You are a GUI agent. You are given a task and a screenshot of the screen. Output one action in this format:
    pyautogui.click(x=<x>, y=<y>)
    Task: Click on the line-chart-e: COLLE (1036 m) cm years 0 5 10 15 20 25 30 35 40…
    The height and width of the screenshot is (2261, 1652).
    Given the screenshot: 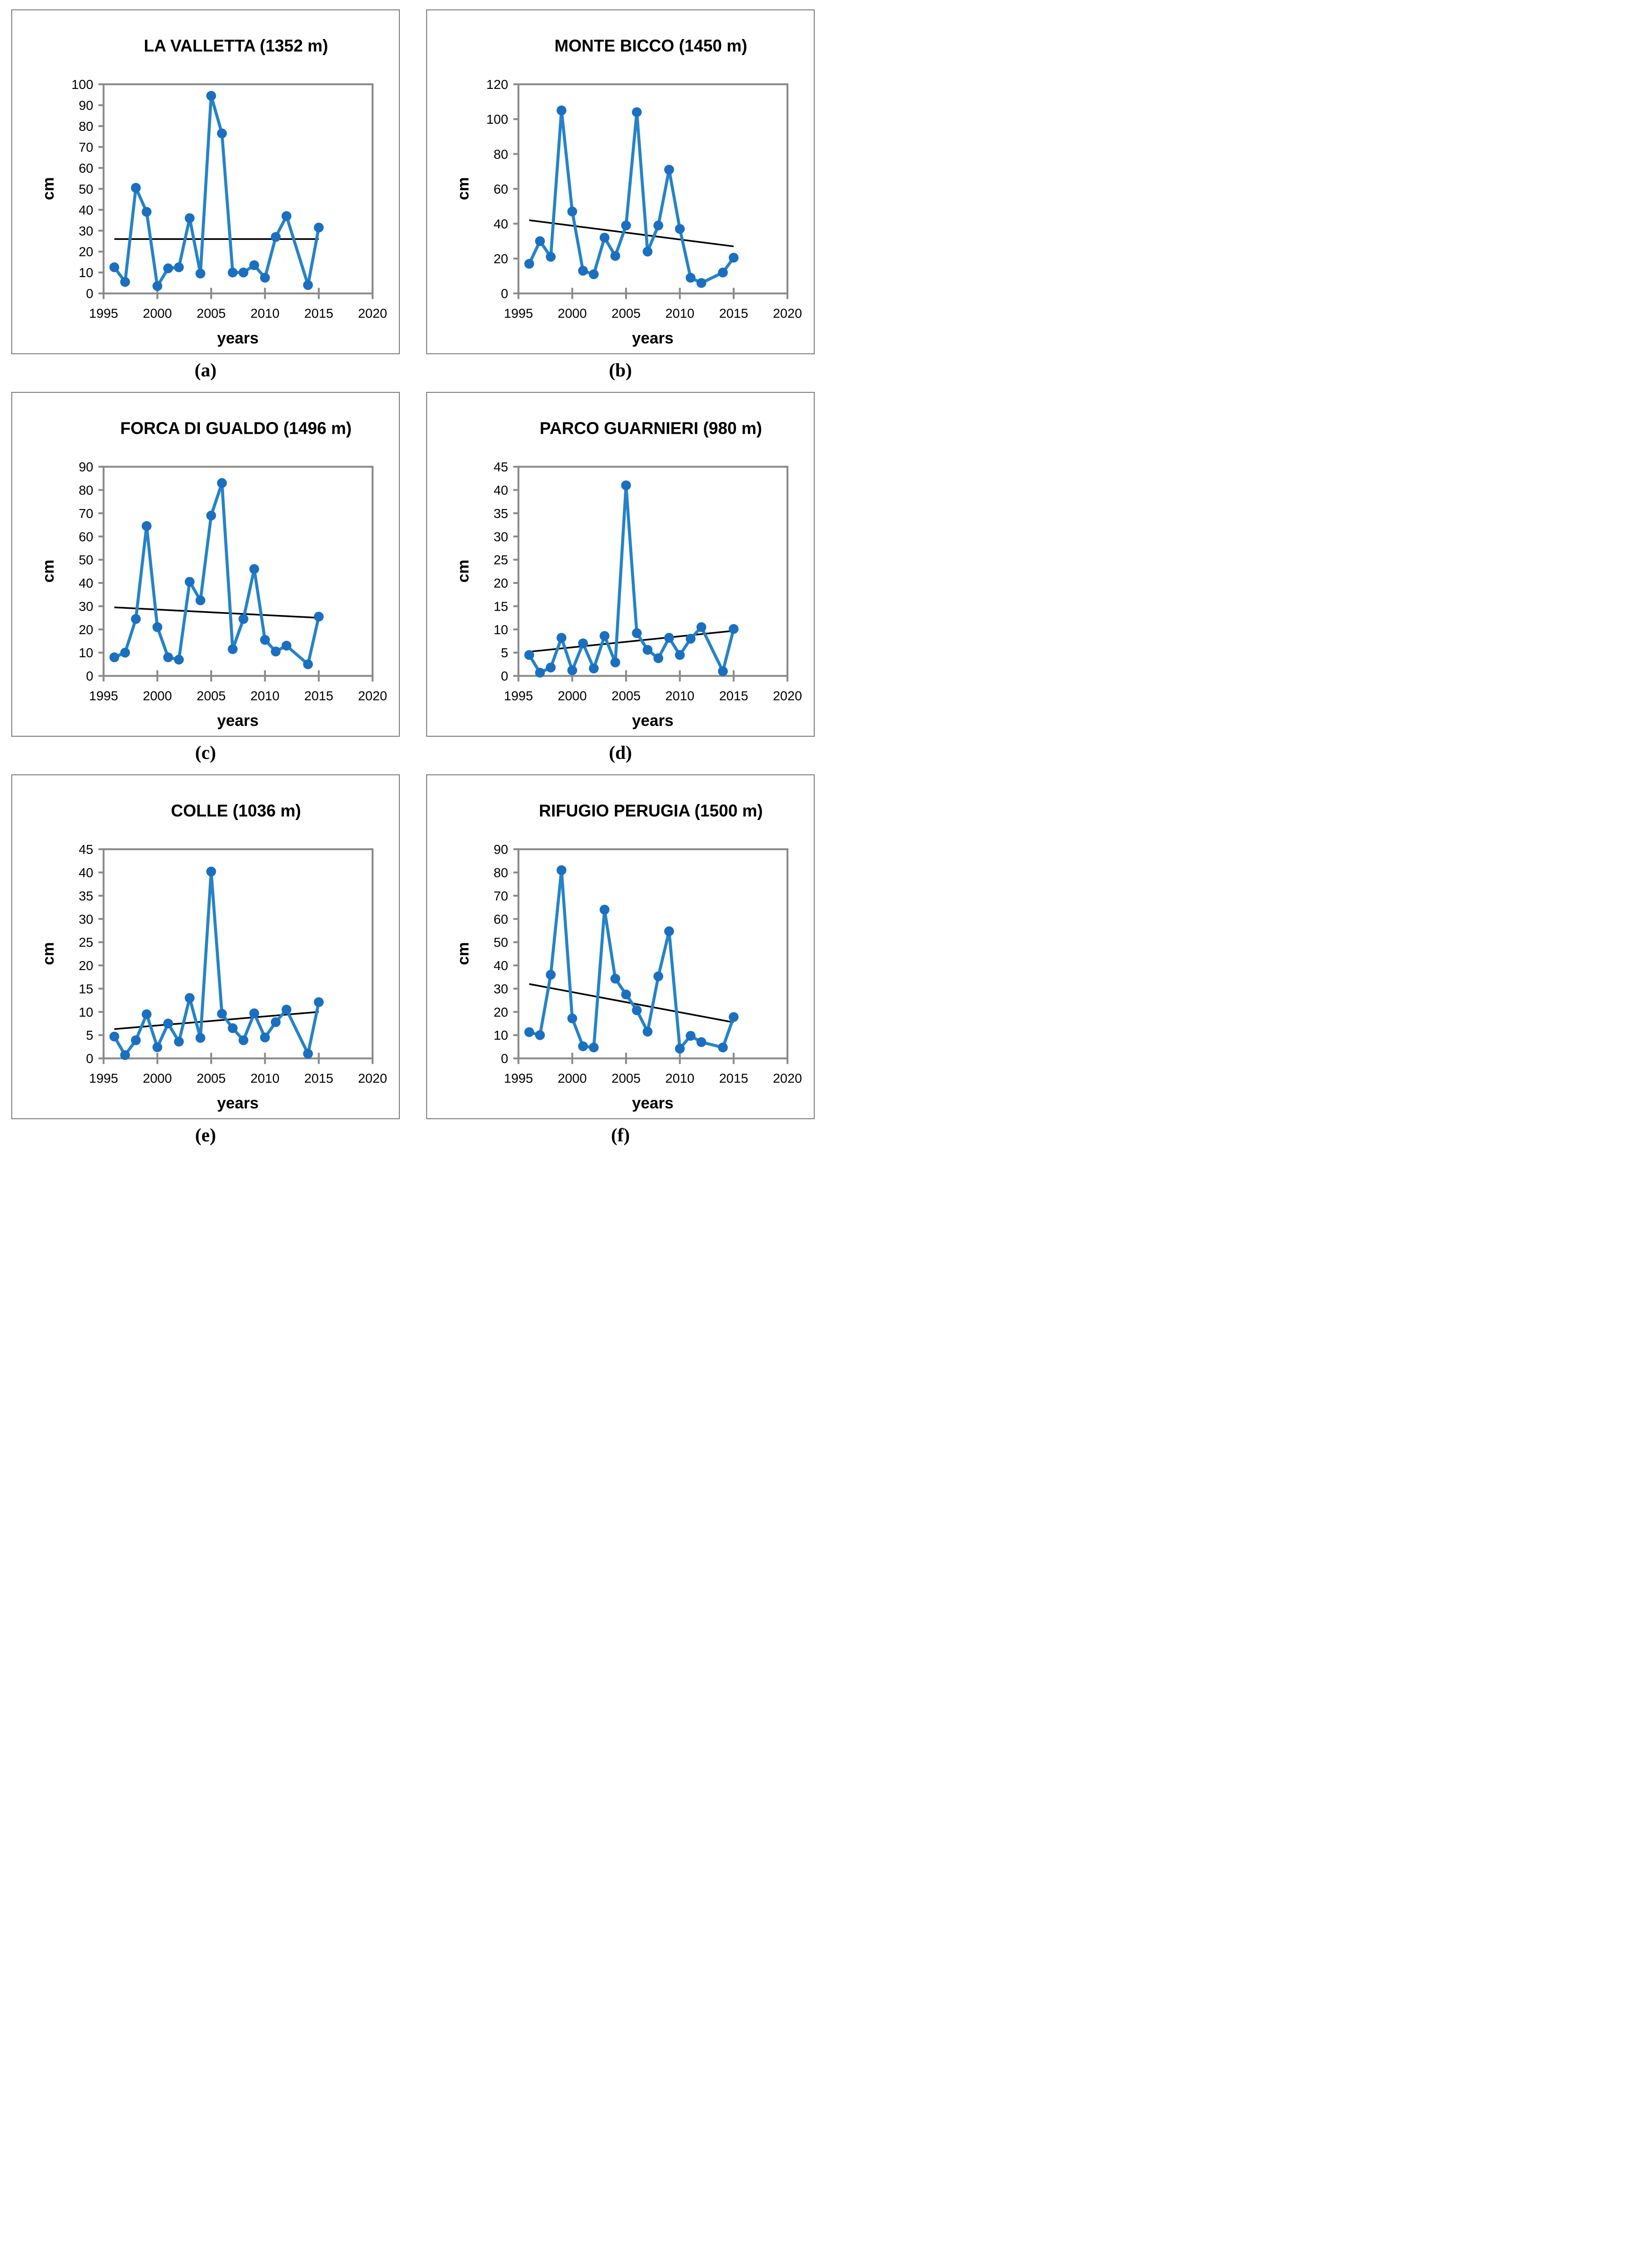 What is the action you would take?
    pyautogui.click(x=213, y=957)
    